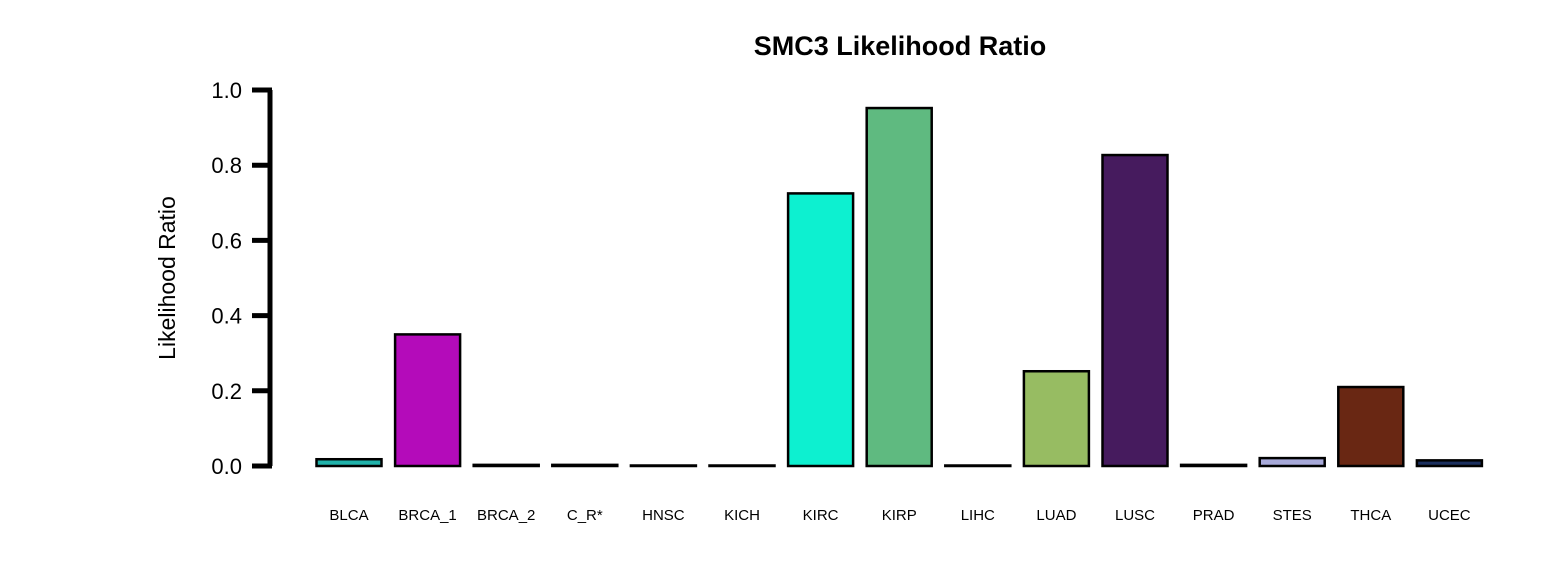 The width and height of the screenshot is (1560, 586). Describe the element at coordinates (226, 165) in the screenshot. I see `y-tick-label: 0.8` at that location.